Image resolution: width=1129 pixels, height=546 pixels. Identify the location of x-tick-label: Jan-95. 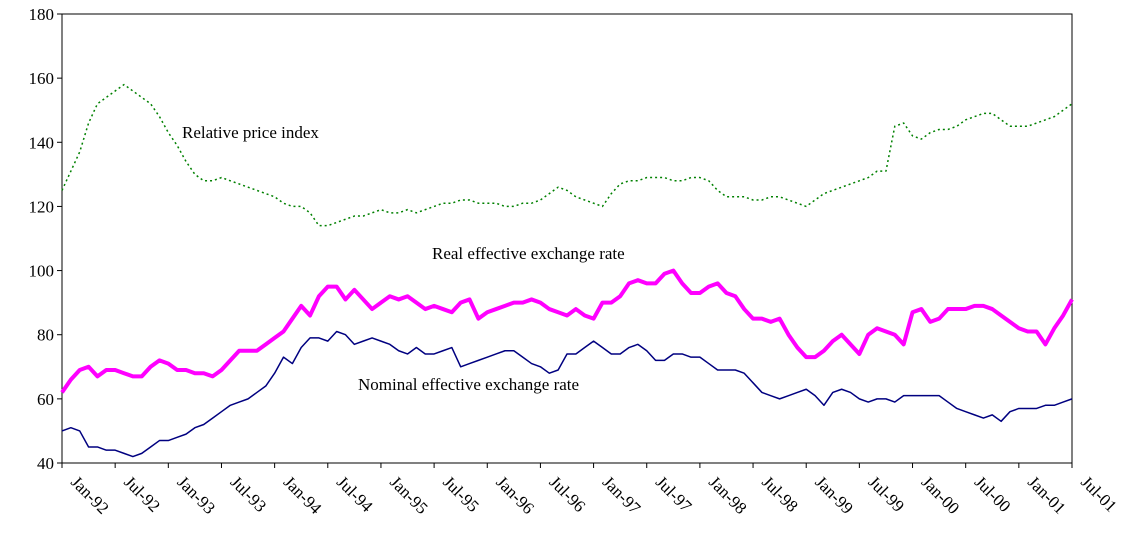
(408, 494).